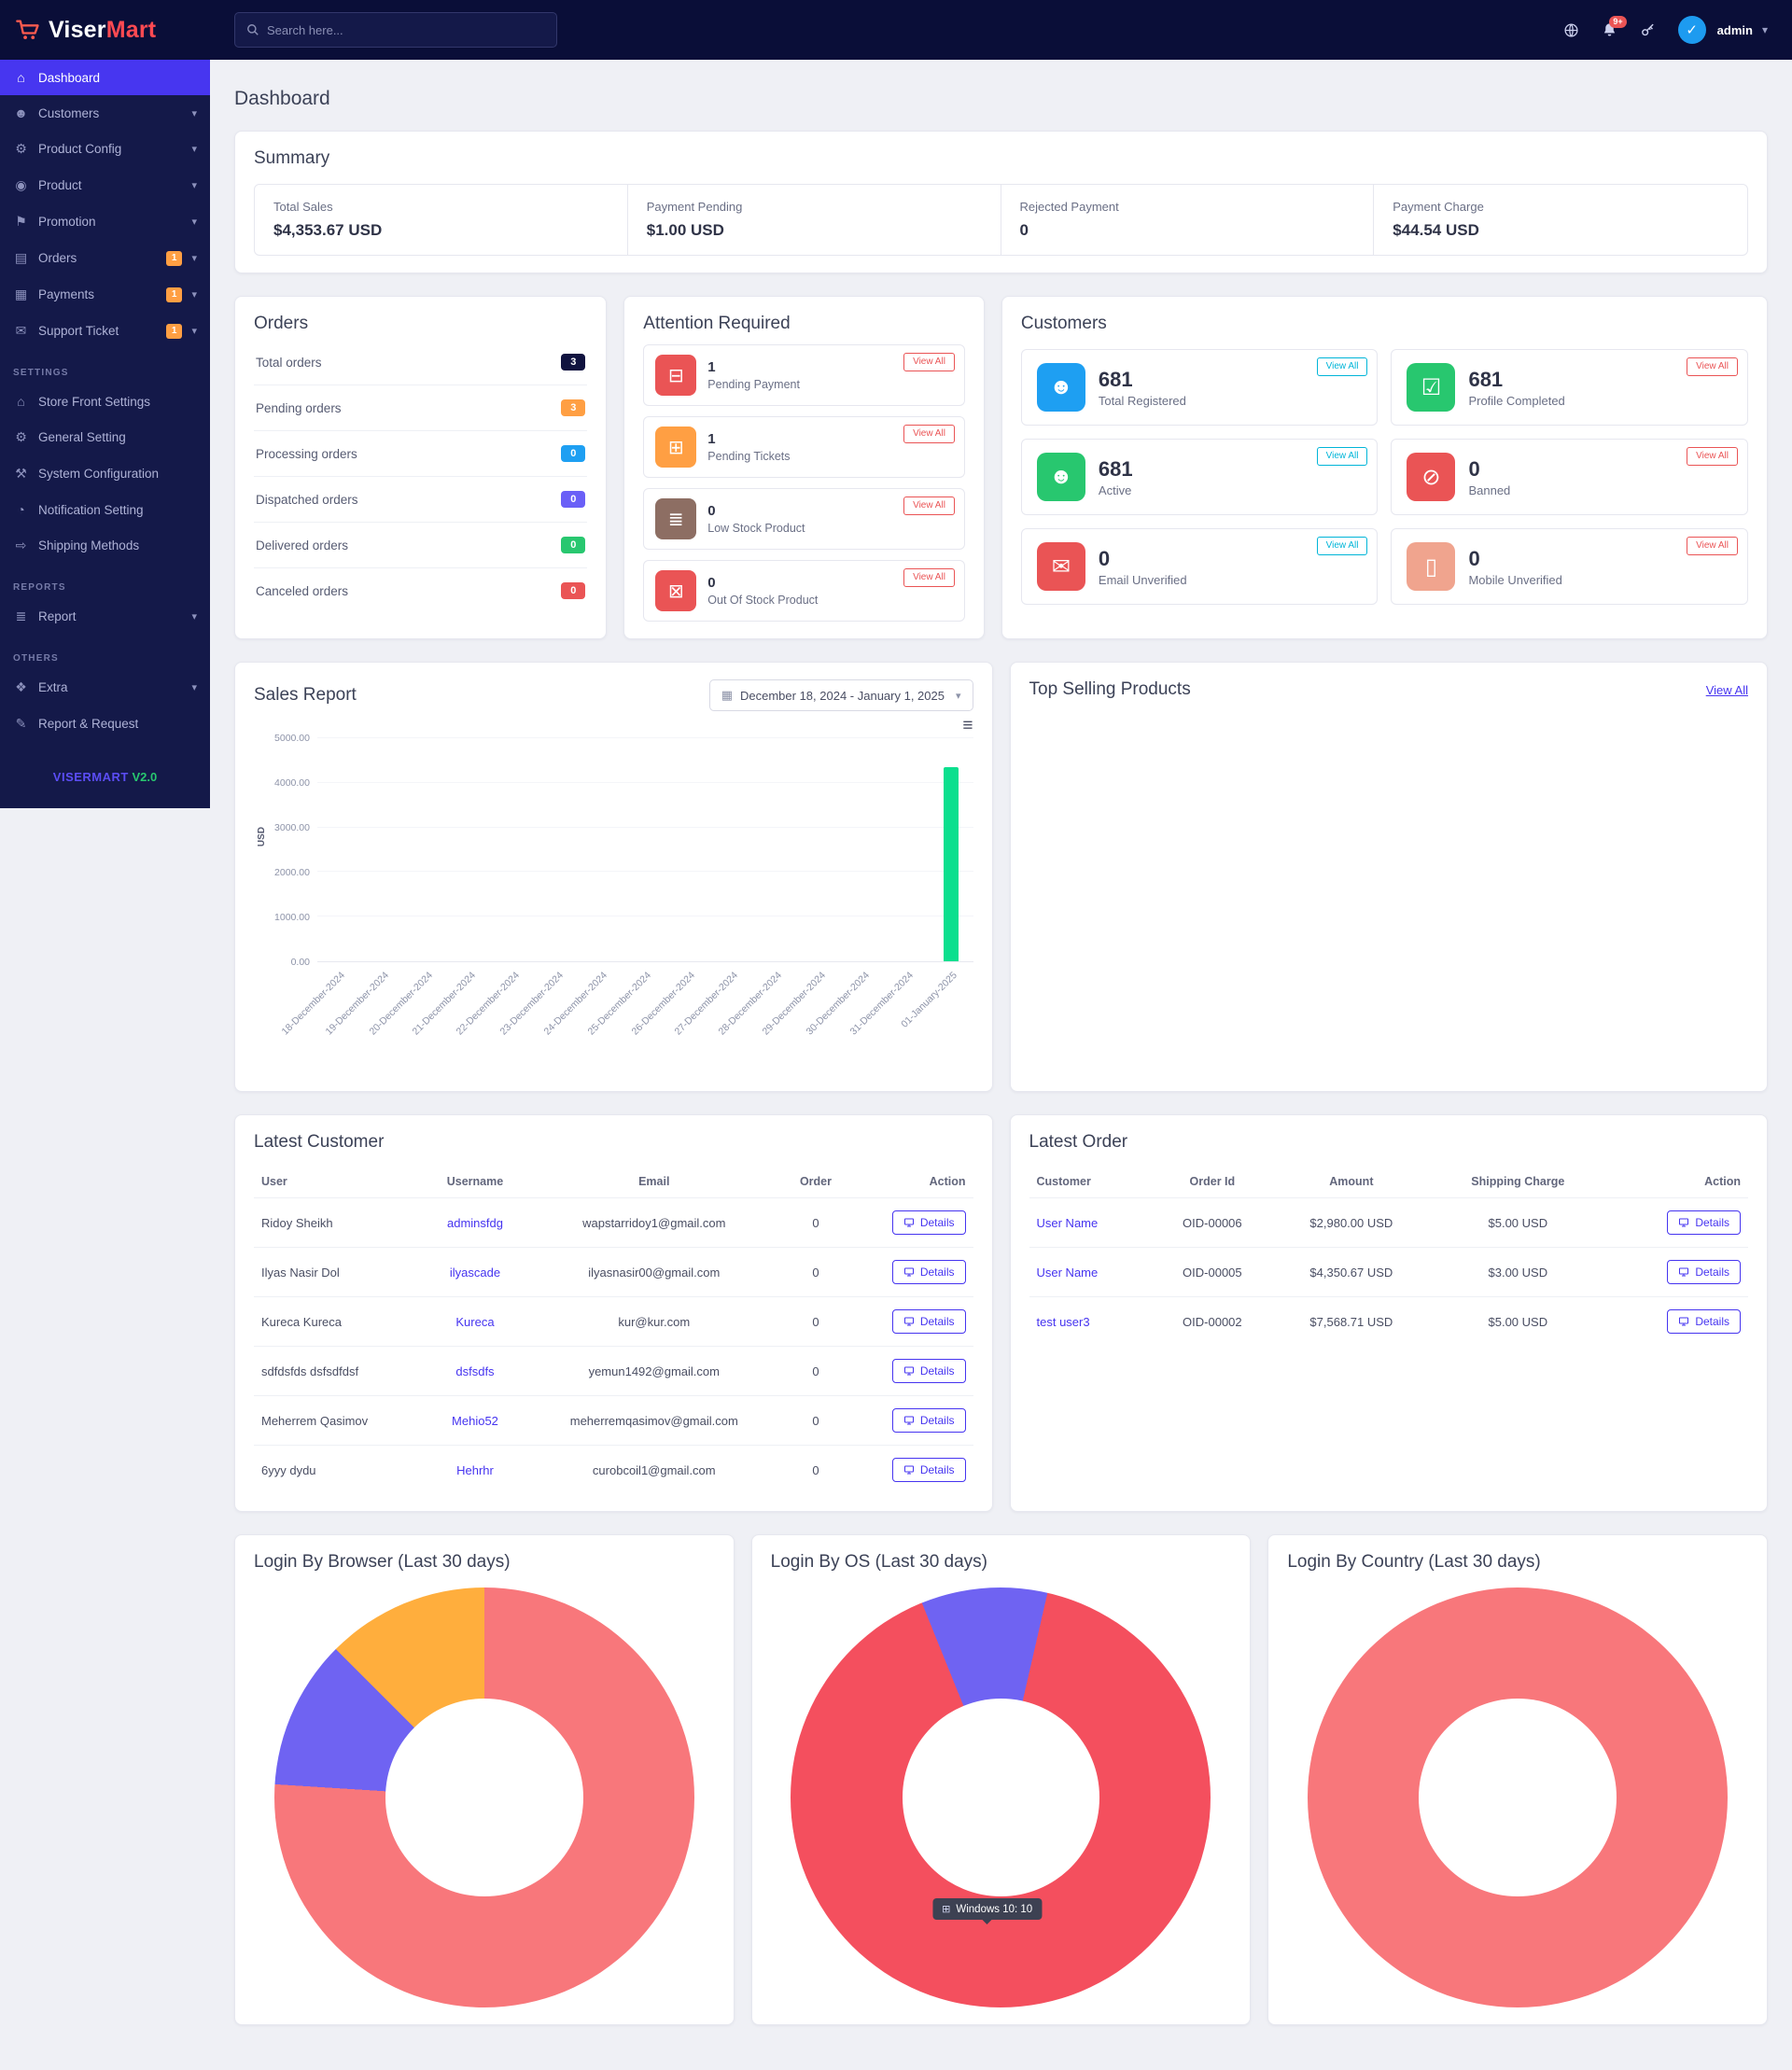 The width and height of the screenshot is (1792, 2070). I want to click on chart-menu-icon: ≡, so click(967, 725).